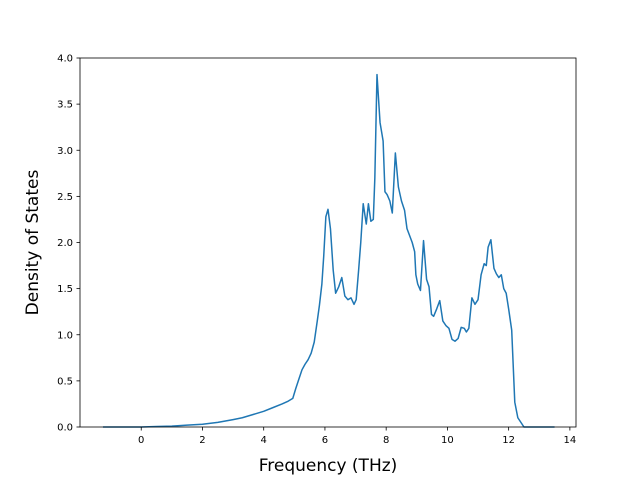 The width and height of the screenshot is (640, 480). Describe the element at coordinates (65, 151) in the screenshot. I see `y-tick-label: 3.0` at that location.